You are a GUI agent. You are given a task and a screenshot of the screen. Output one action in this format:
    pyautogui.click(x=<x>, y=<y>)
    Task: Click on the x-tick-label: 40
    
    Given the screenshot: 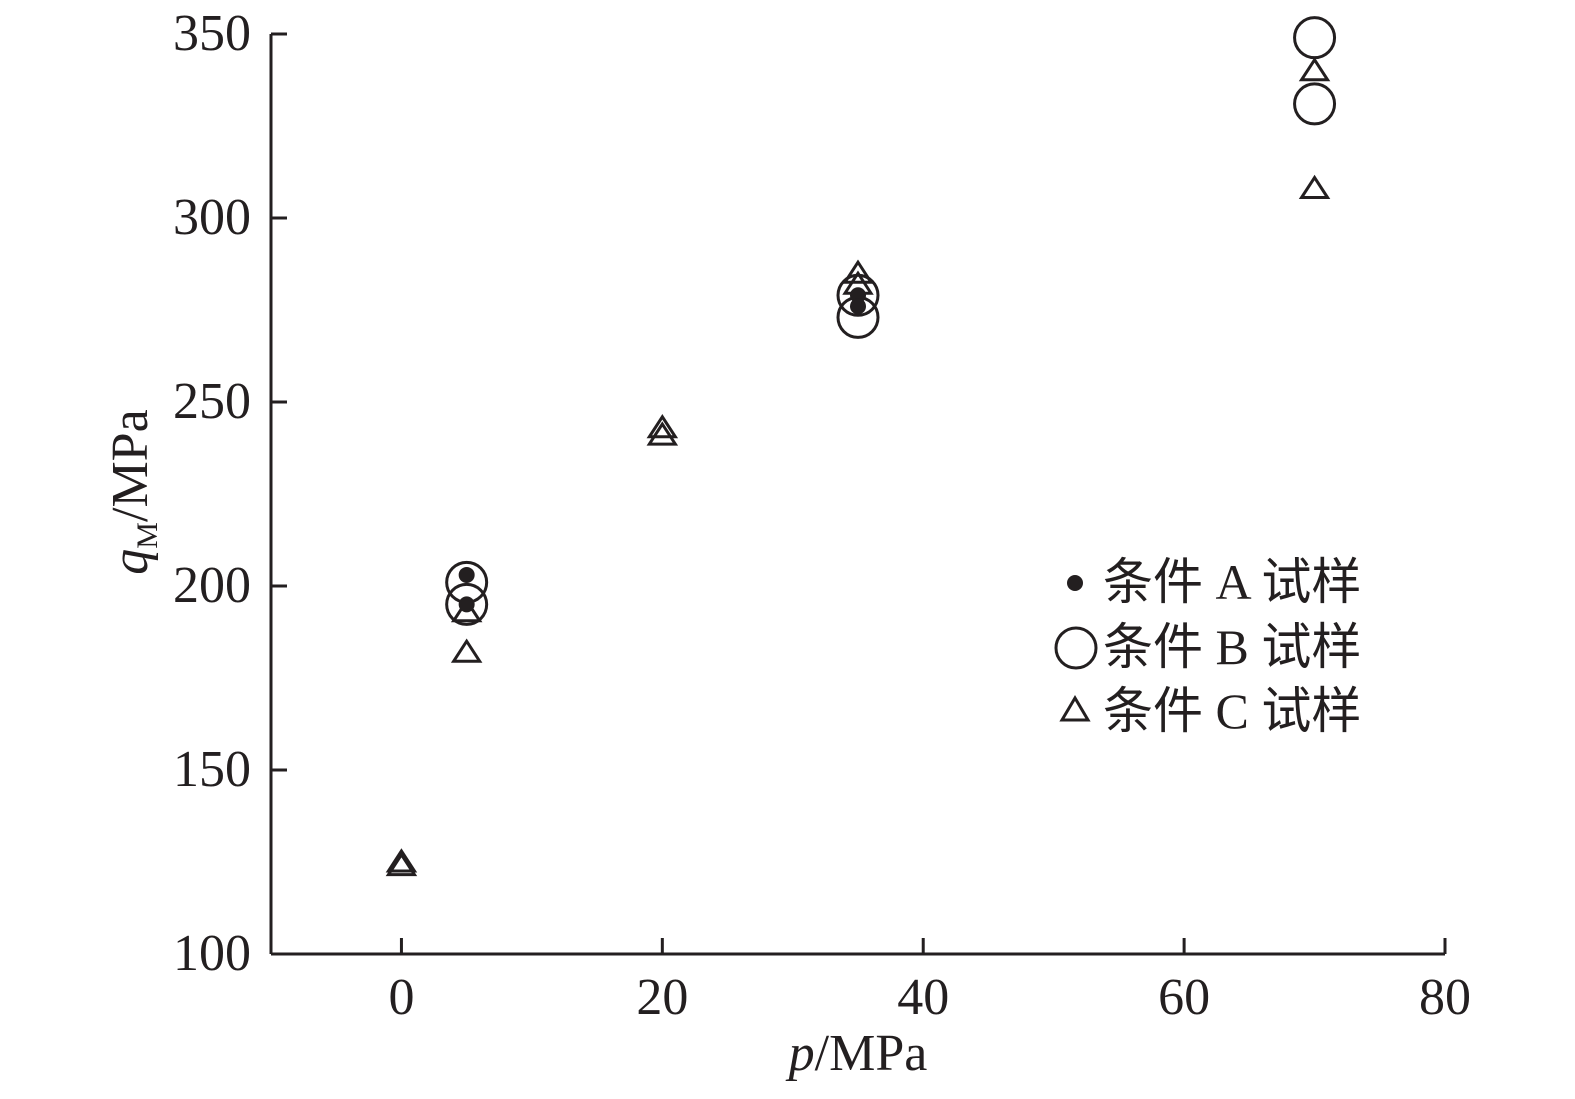 What is the action you would take?
    pyautogui.click(x=923, y=997)
    